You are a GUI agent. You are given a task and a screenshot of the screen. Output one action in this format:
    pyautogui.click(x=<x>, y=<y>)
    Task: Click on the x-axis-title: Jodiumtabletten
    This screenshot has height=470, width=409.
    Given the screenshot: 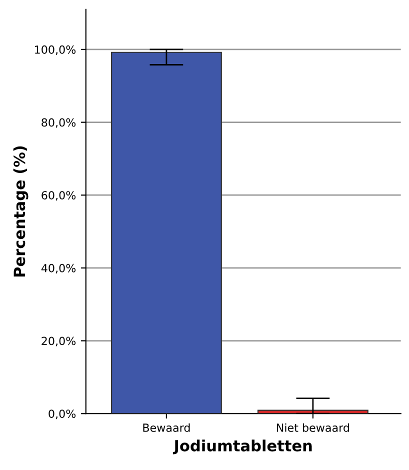 What is the action you would take?
    pyautogui.click(x=242, y=447)
    